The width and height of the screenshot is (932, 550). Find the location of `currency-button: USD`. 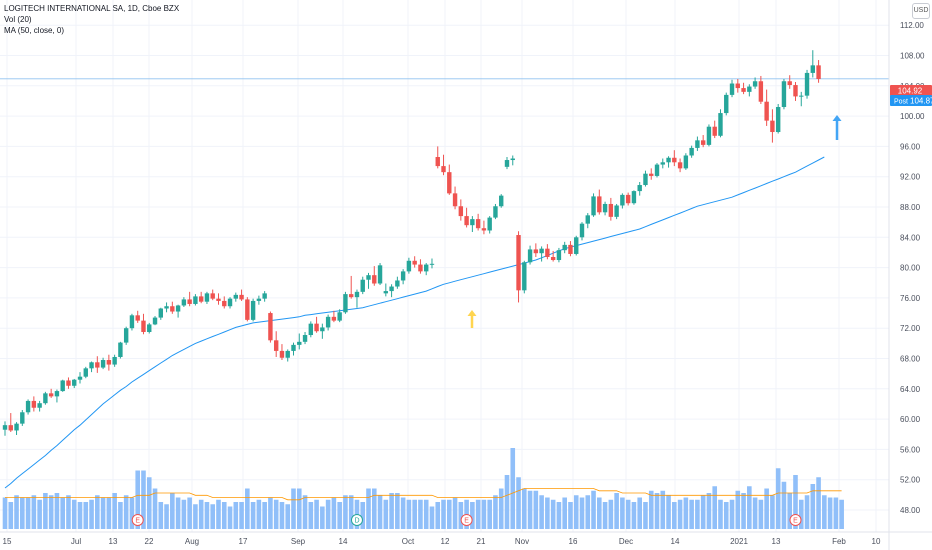

currency-button: USD is located at coordinates (921, 11).